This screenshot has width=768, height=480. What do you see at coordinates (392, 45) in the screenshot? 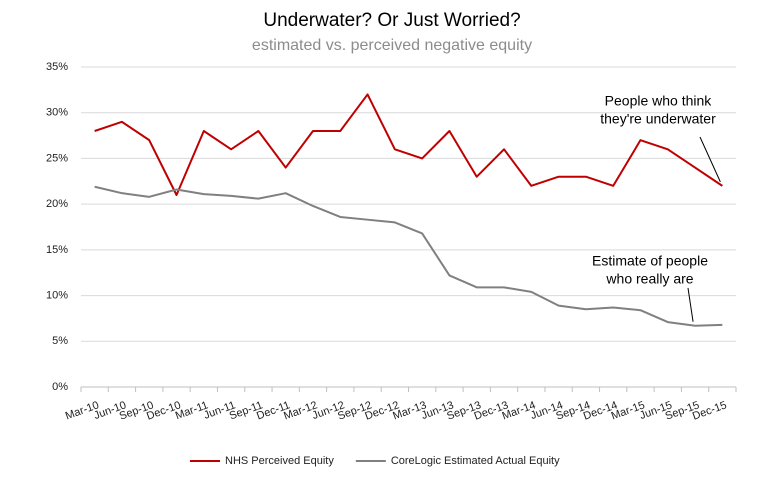
I see `chart-subtitle: estimated vs. perceived negative equity` at bounding box center [392, 45].